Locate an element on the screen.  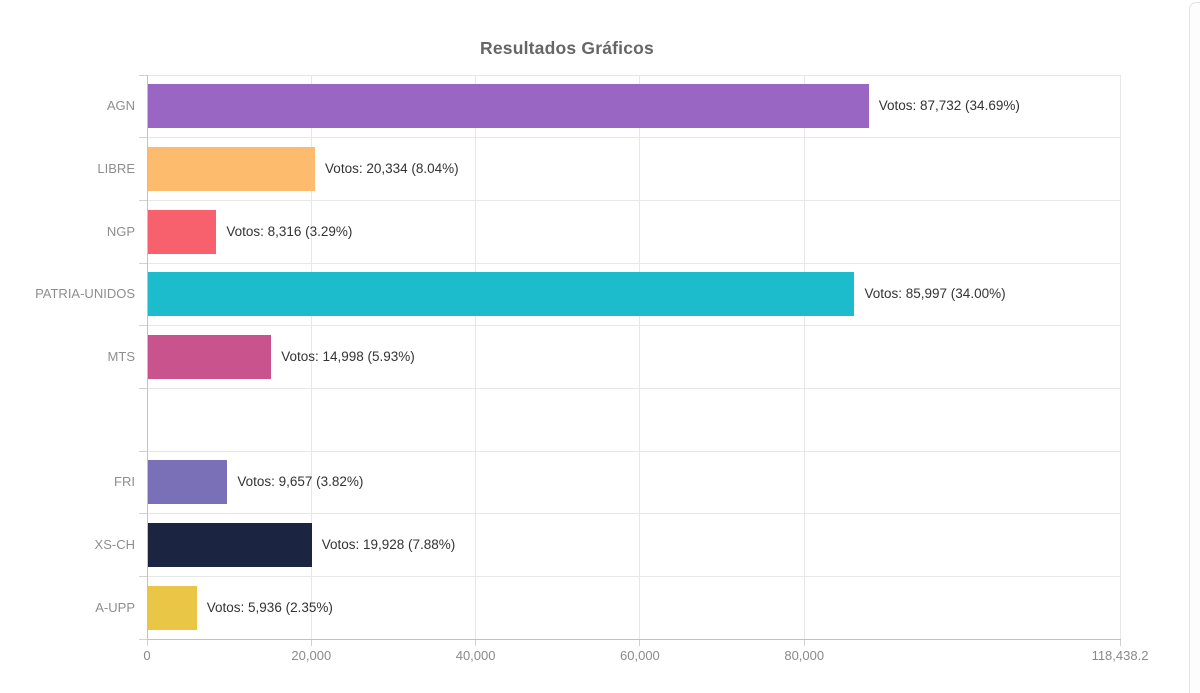
y-axis-line is located at coordinates (147, 360).